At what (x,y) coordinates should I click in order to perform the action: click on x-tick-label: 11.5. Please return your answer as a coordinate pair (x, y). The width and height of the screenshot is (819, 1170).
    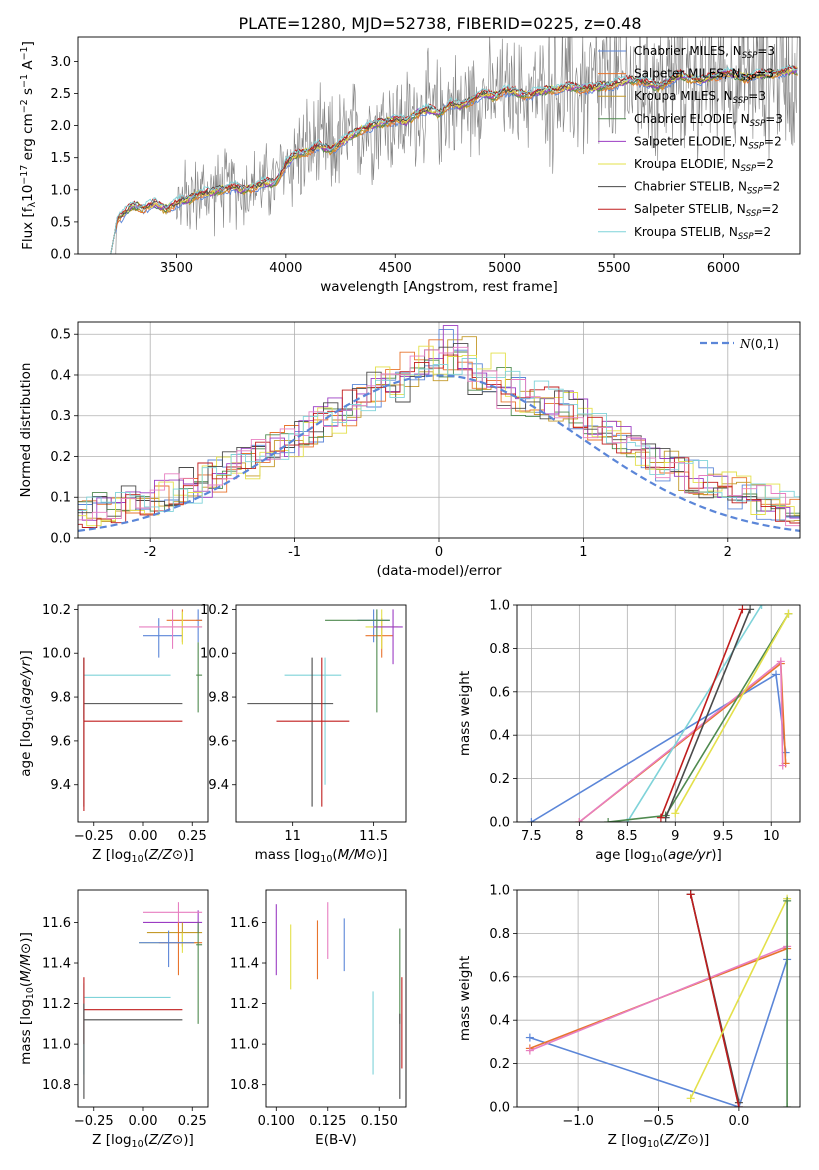
    Looking at the image, I should click on (373, 836).